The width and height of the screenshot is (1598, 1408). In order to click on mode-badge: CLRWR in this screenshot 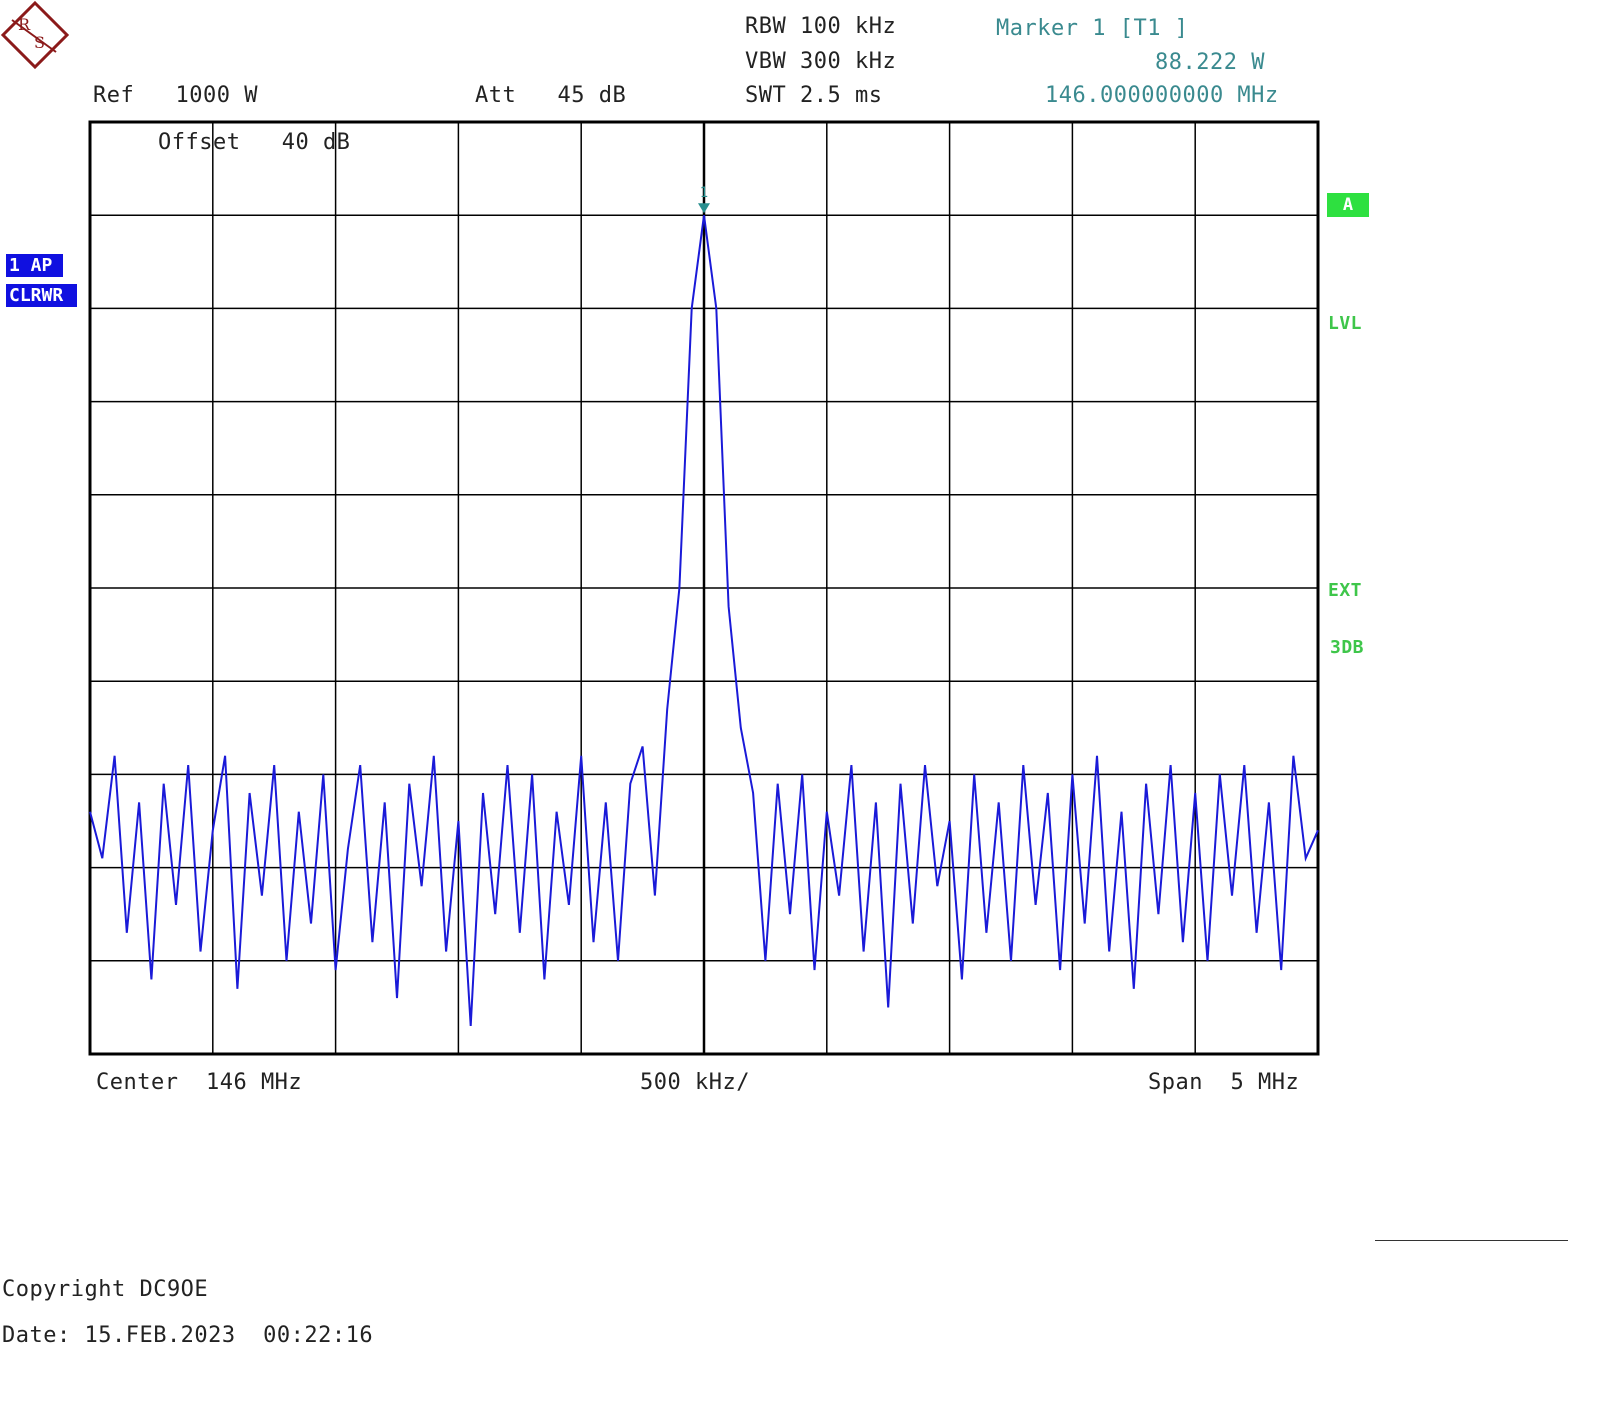, I will do `click(41, 295)`.